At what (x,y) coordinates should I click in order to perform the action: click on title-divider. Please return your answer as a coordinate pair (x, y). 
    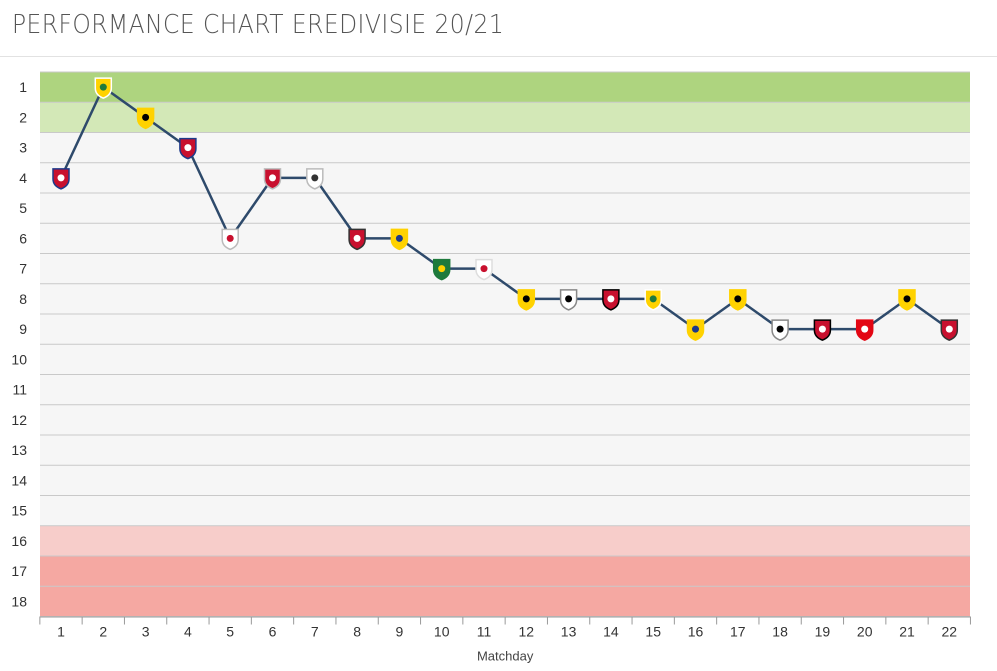
    Looking at the image, I should click on (498, 56).